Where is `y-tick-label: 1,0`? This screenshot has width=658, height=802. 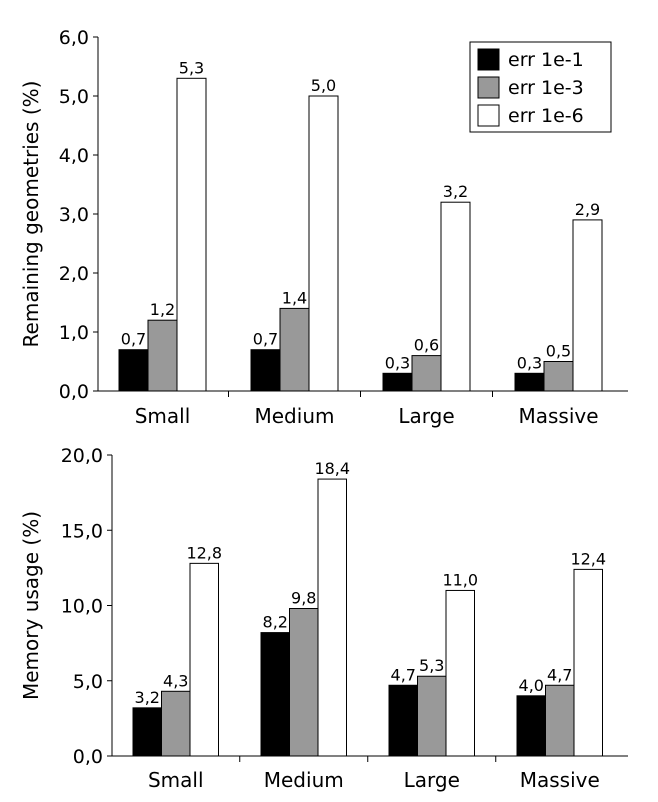
y-tick-label: 1,0 is located at coordinates (74, 333).